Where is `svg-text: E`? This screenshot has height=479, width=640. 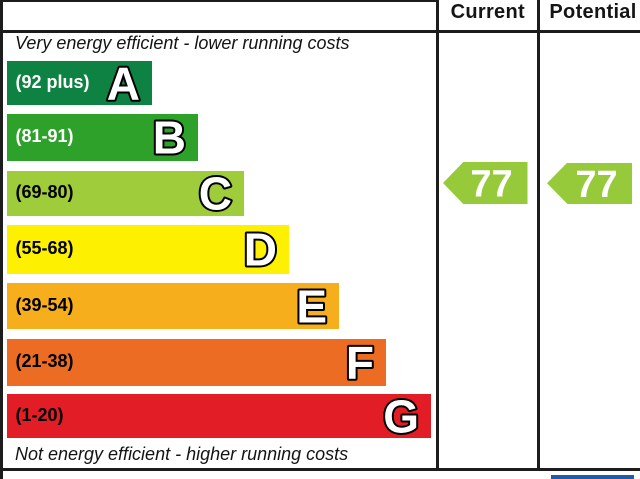
svg-text: E is located at coordinates (311, 306).